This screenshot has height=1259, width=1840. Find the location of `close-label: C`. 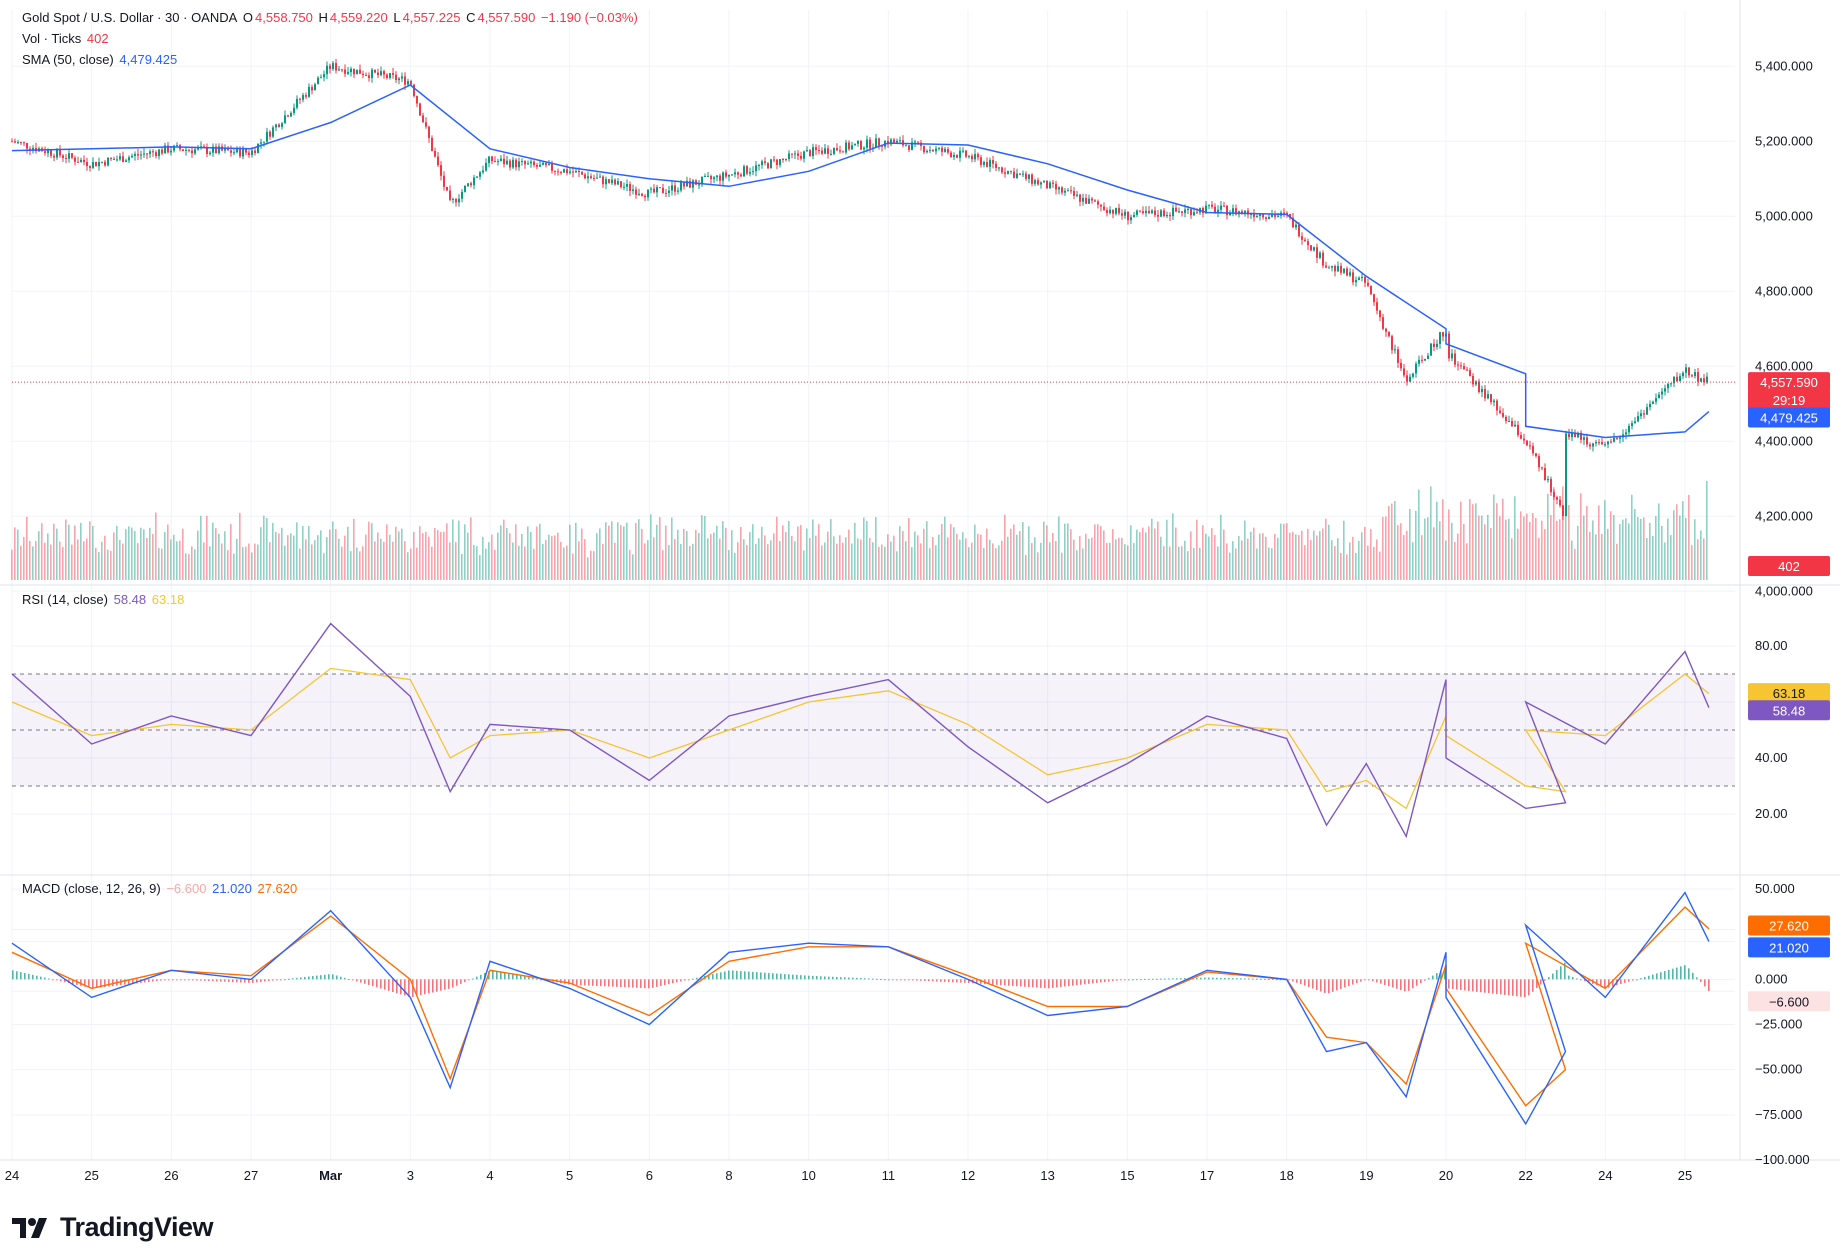

close-label: C is located at coordinates (471, 17).